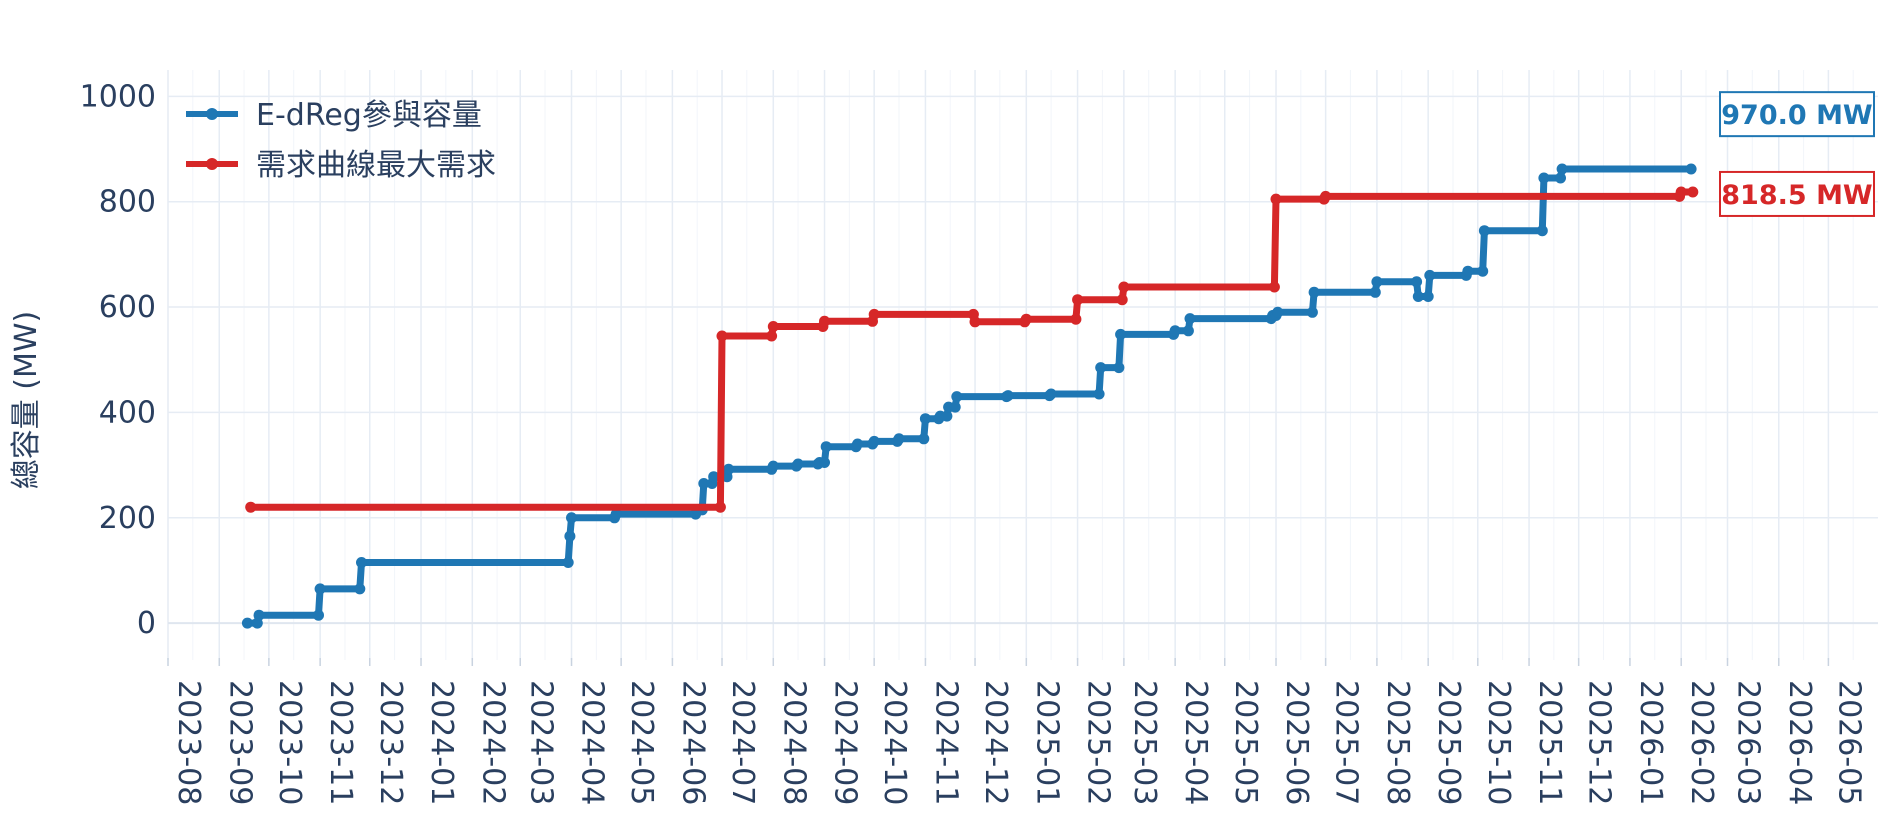  I want to click on y-tick-label: 0, so click(146, 623).